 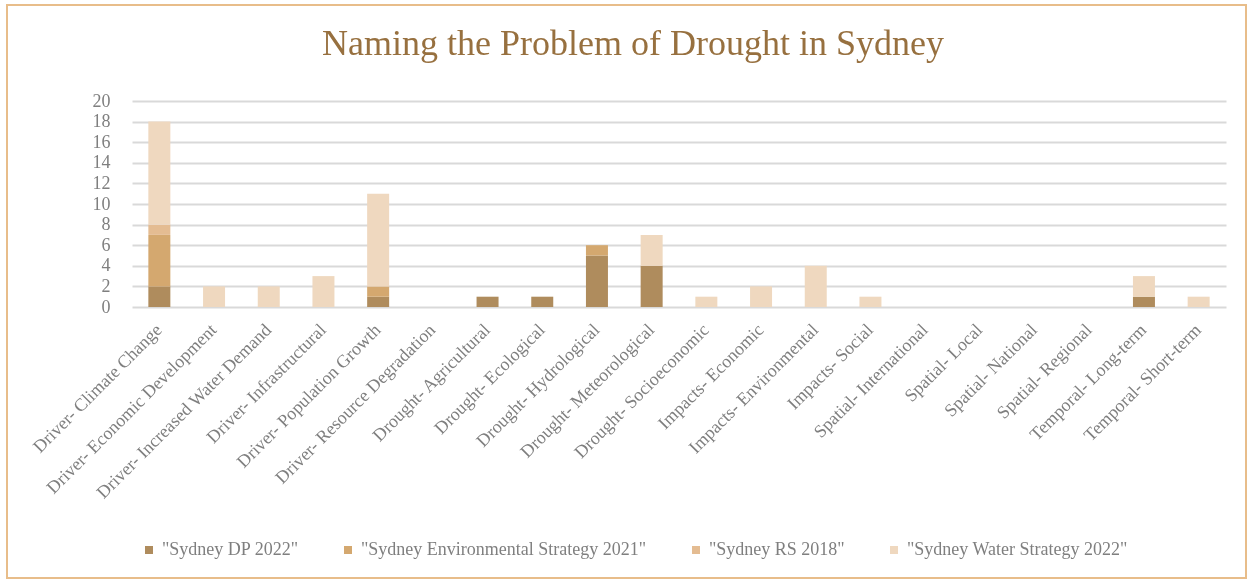 I want to click on legend-label: "Sydney Water Strategy 2022", so click(x=1017, y=549).